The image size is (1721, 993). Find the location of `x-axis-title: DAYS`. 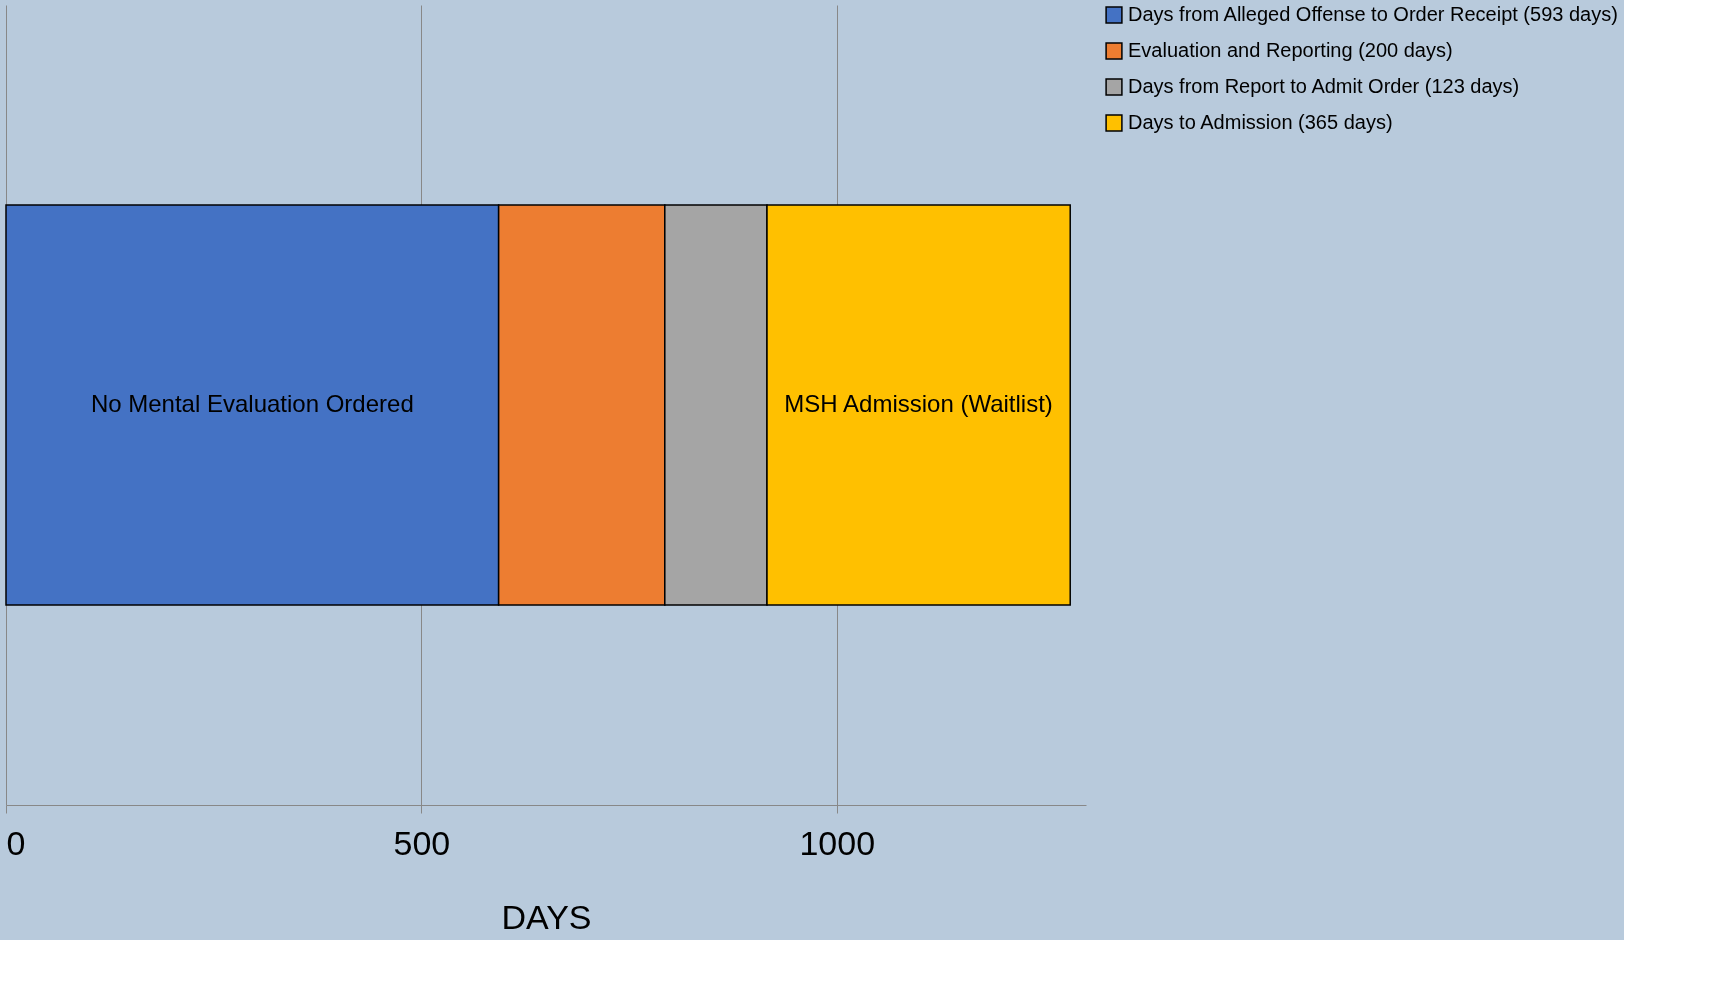

x-axis-title: DAYS is located at coordinates (546, 916).